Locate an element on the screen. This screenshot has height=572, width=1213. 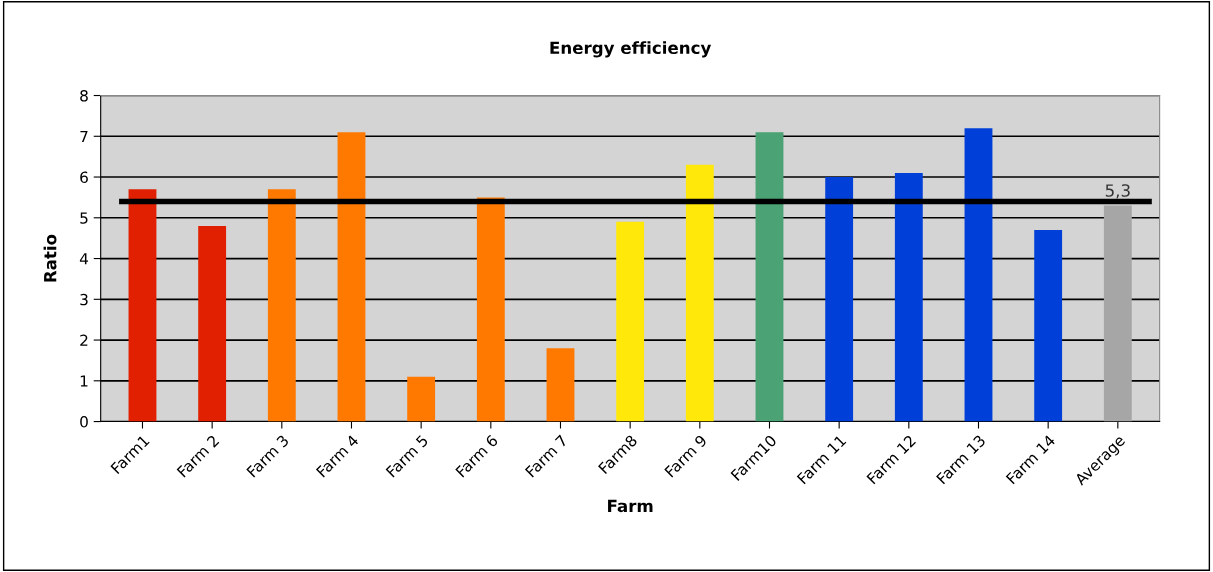
y-tick-label: 1 is located at coordinates (84, 381).